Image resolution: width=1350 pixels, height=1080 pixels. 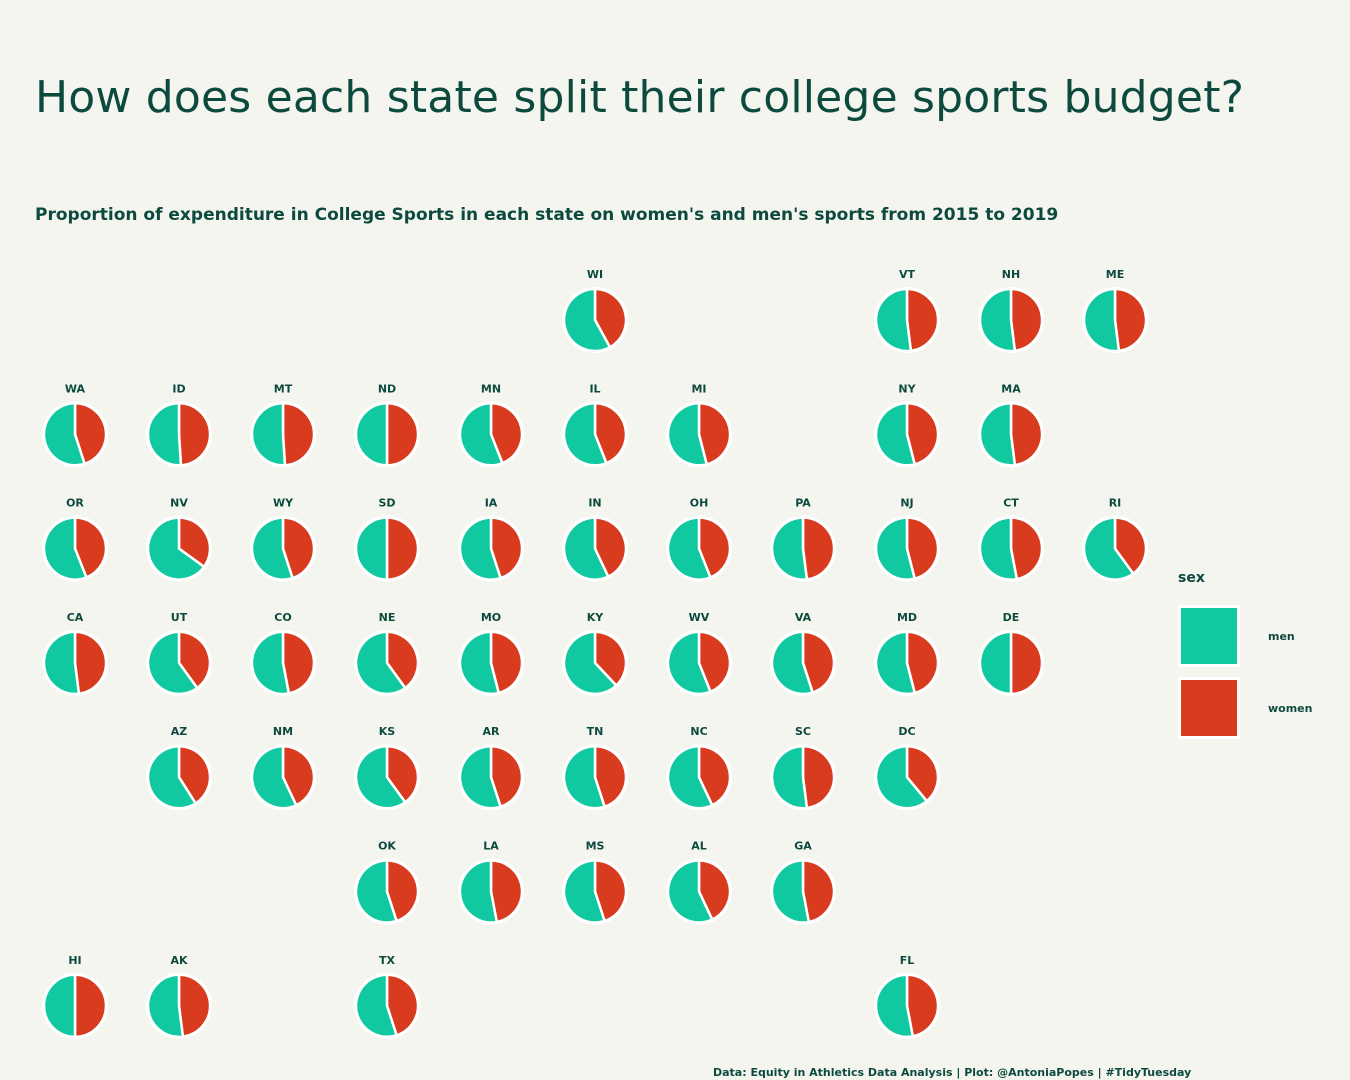 I want to click on state-pie-de: DE, so click(x=1011, y=653).